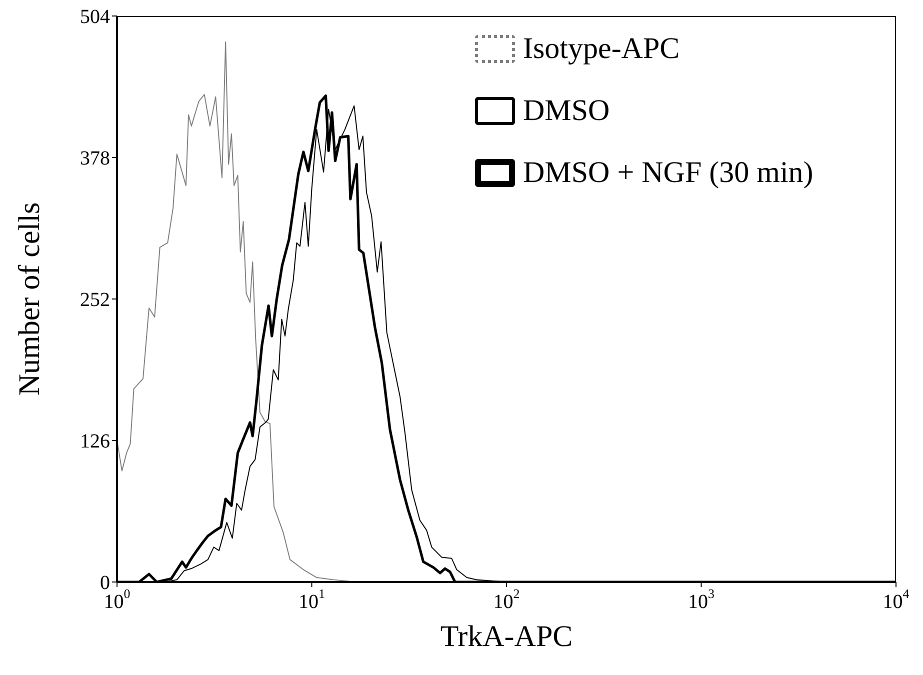  I want to click on x-tick-label: 10$^{4}$, so click(896, 599).